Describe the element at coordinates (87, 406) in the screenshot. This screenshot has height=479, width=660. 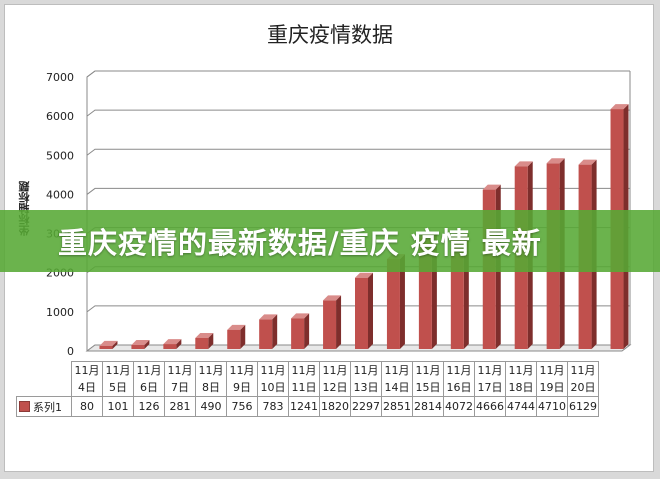
I see `value-cell: 80` at that location.